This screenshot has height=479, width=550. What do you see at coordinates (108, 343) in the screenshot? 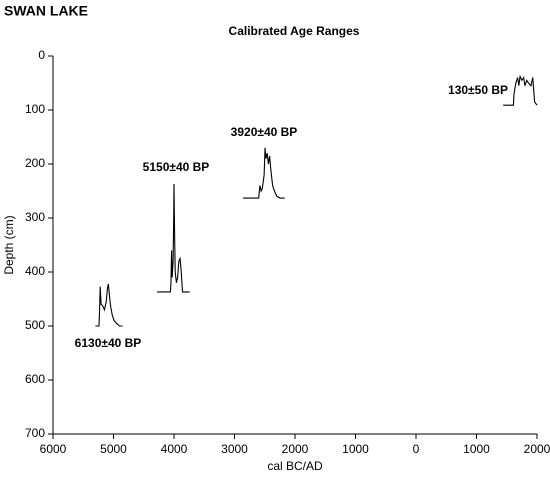
I see `series-label: 6130±40 BP` at bounding box center [108, 343].